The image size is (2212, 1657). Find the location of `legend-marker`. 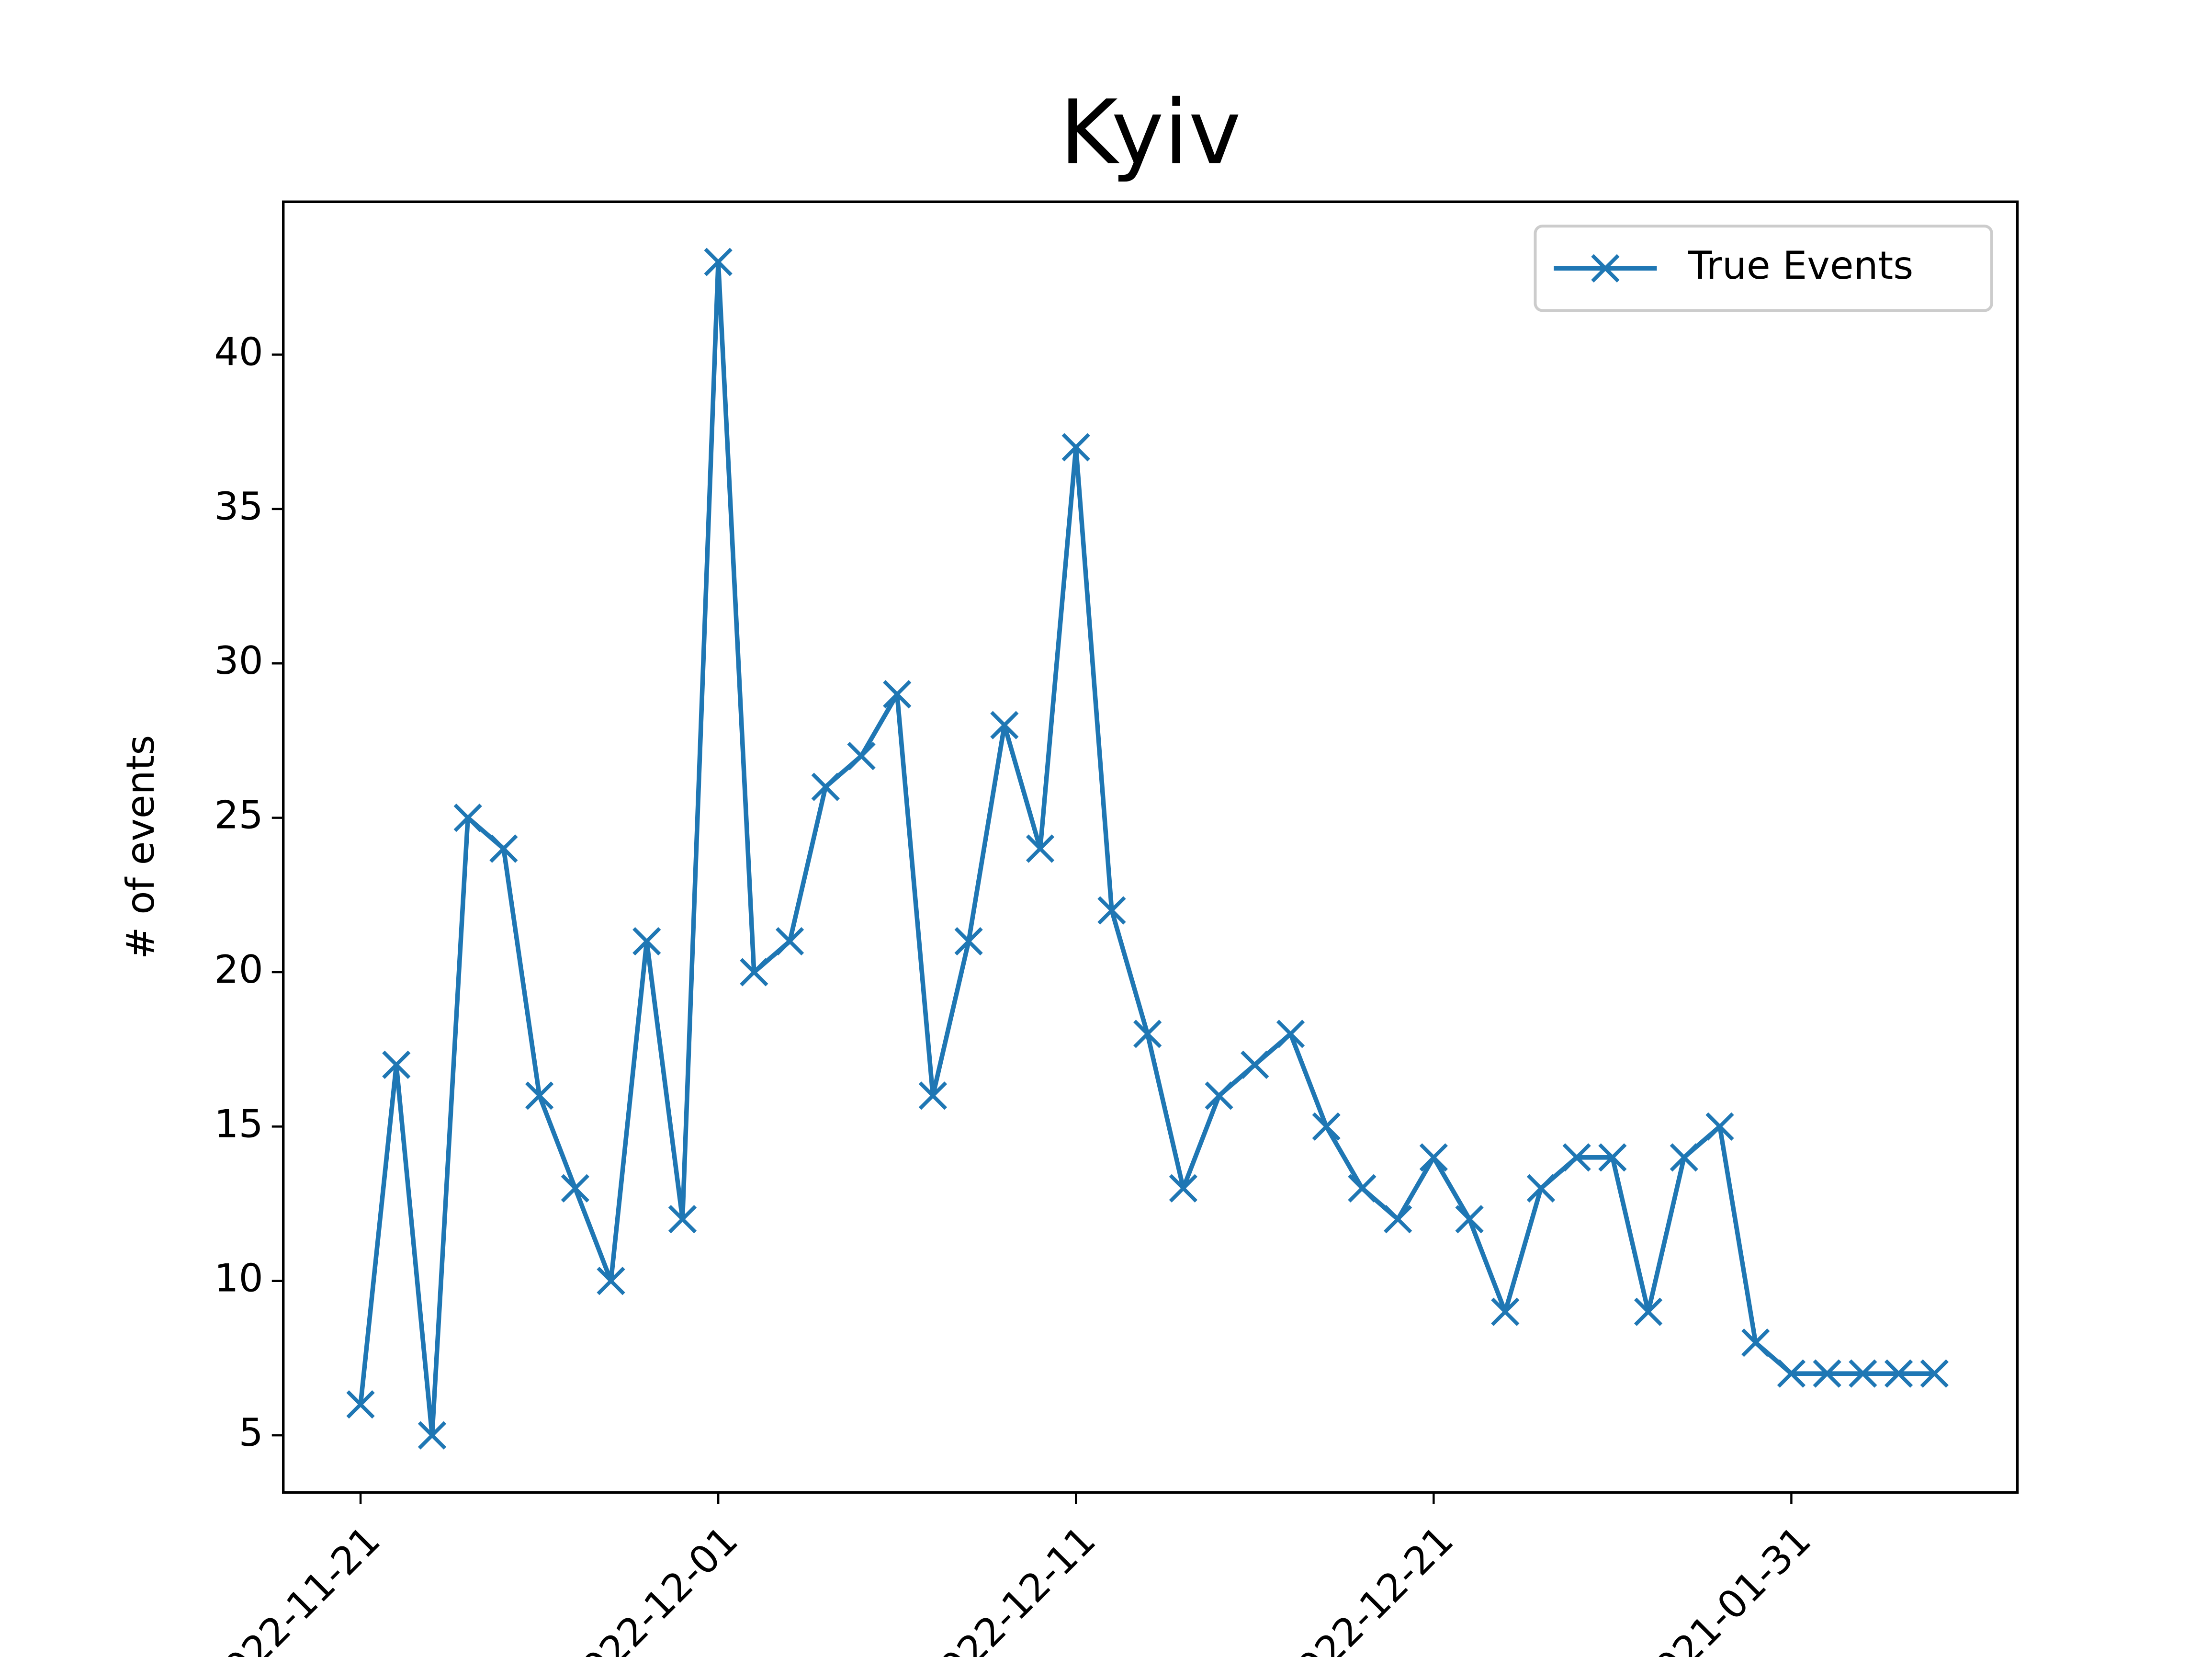

legend-marker is located at coordinates (1605, 268).